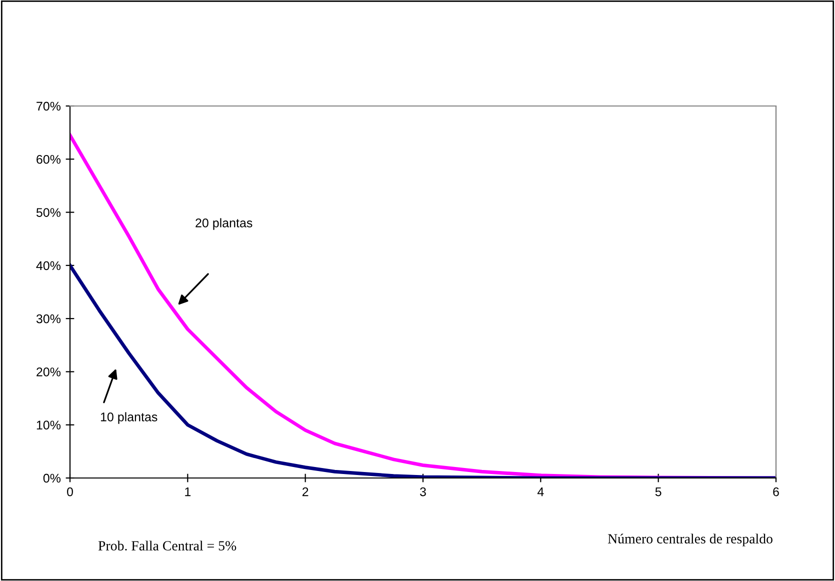 The height and width of the screenshot is (581, 835). What do you see at coordinates (423, 491) in the screenshot?
I see `x-tick-label: 3` at bounding box center [423, 491].